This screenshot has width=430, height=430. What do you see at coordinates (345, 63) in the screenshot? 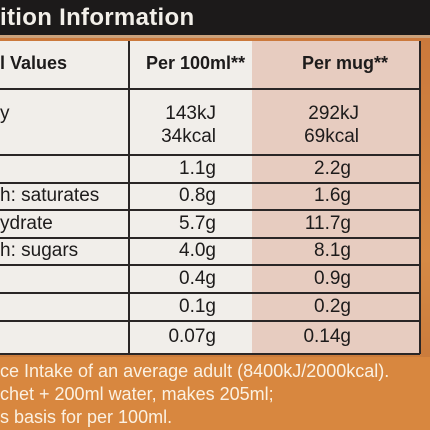
I see `header-per-mug: Per mug**` at bounding box center [345, 63].